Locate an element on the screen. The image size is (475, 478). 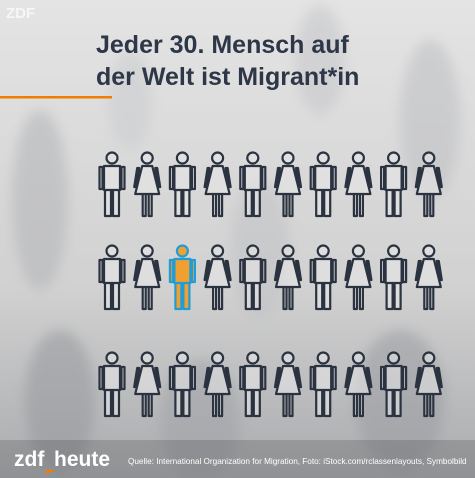
footer-band is located at coordinates (237, 459).